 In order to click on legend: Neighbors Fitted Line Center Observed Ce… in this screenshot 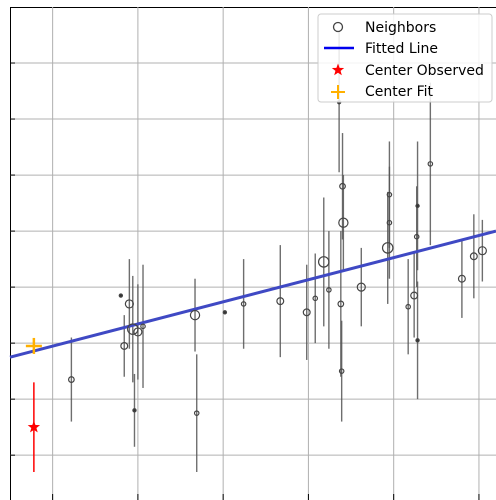, I will do `click(405, 58)`.